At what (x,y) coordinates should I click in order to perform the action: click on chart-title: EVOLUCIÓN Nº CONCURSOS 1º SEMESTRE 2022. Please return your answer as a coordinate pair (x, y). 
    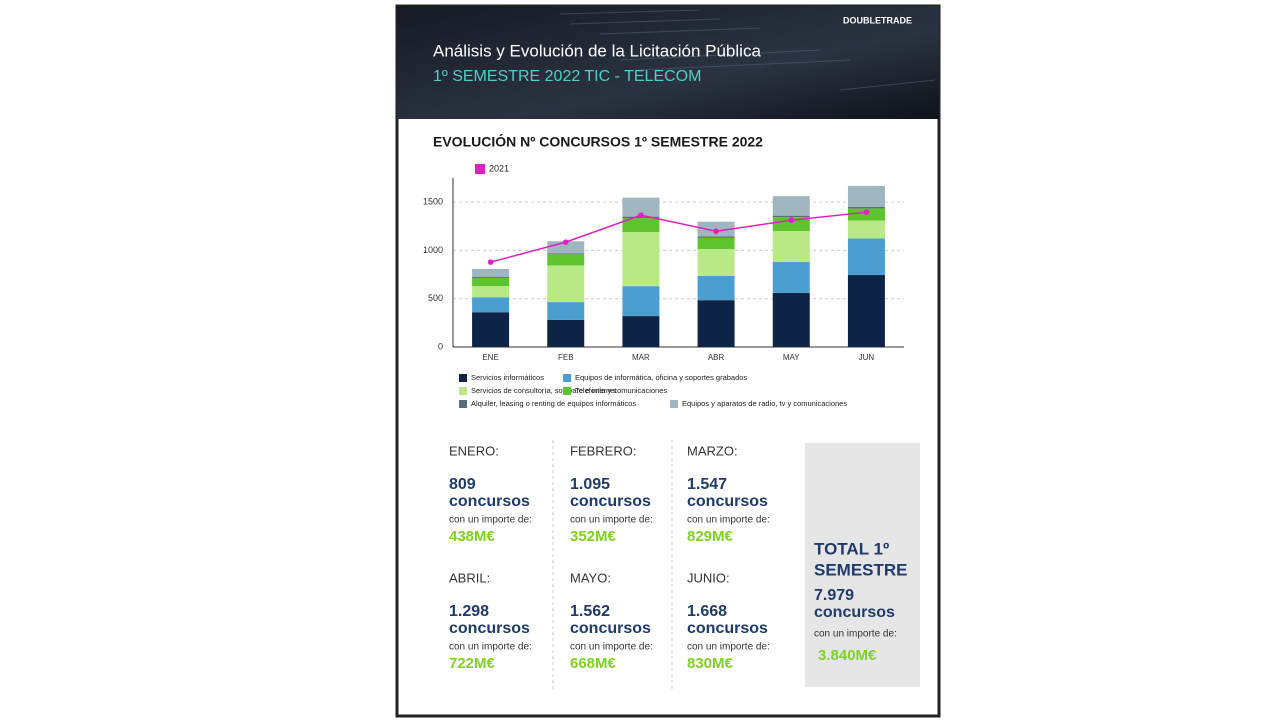
    Looking at the image, I should click on (598, 141).